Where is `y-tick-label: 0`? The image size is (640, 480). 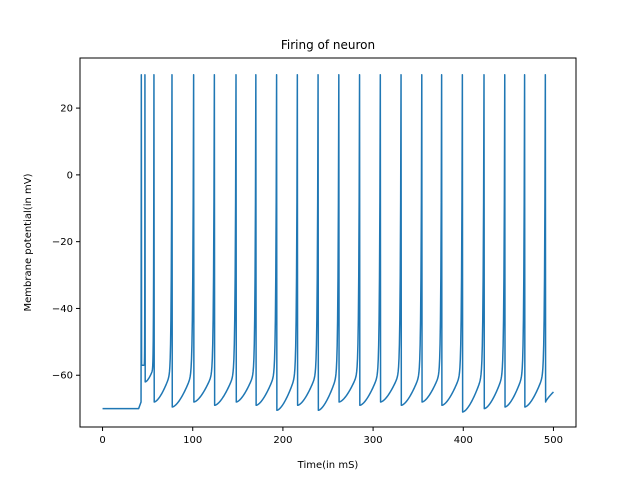 y-tick-label: 0 is located at coordinates (70, 175).